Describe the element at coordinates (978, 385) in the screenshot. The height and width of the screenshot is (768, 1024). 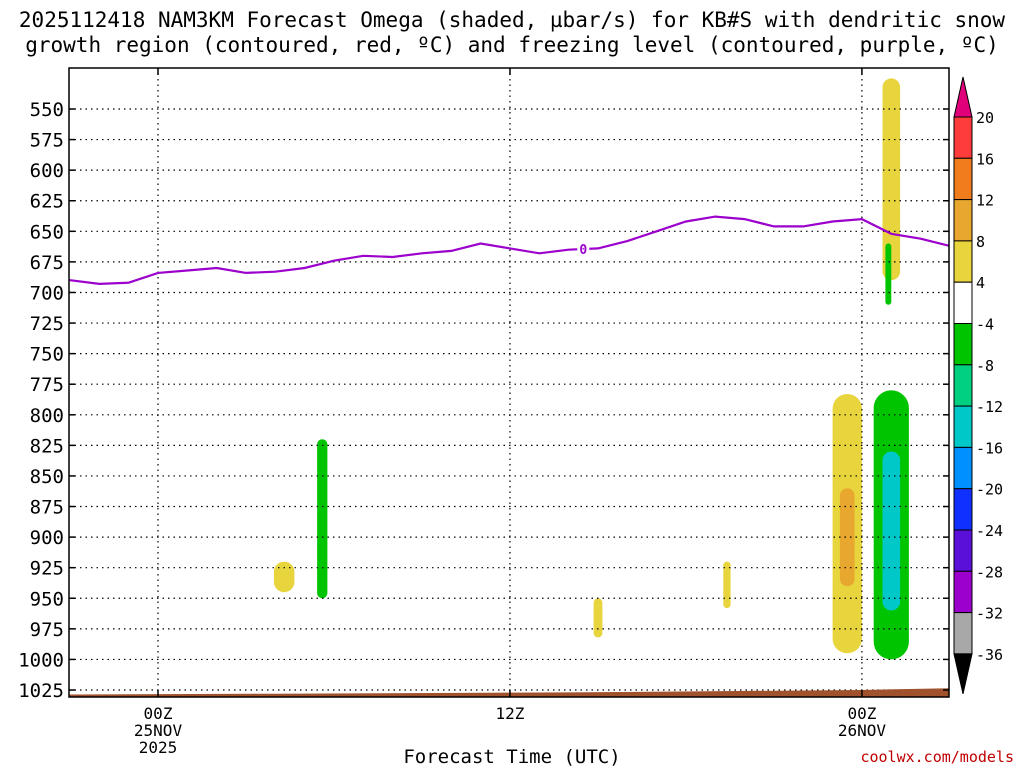
I see `colorbar: 20 16 12 8 4 -4 -8 -12 -16 -20 -24 -28 -32 -36` at that location.